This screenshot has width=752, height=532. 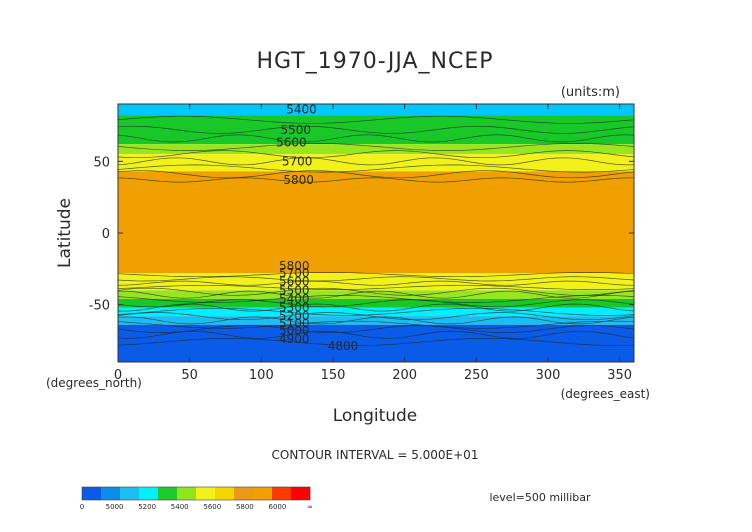 I want to click on contour-label: 5200, so click(x=294, y=316).